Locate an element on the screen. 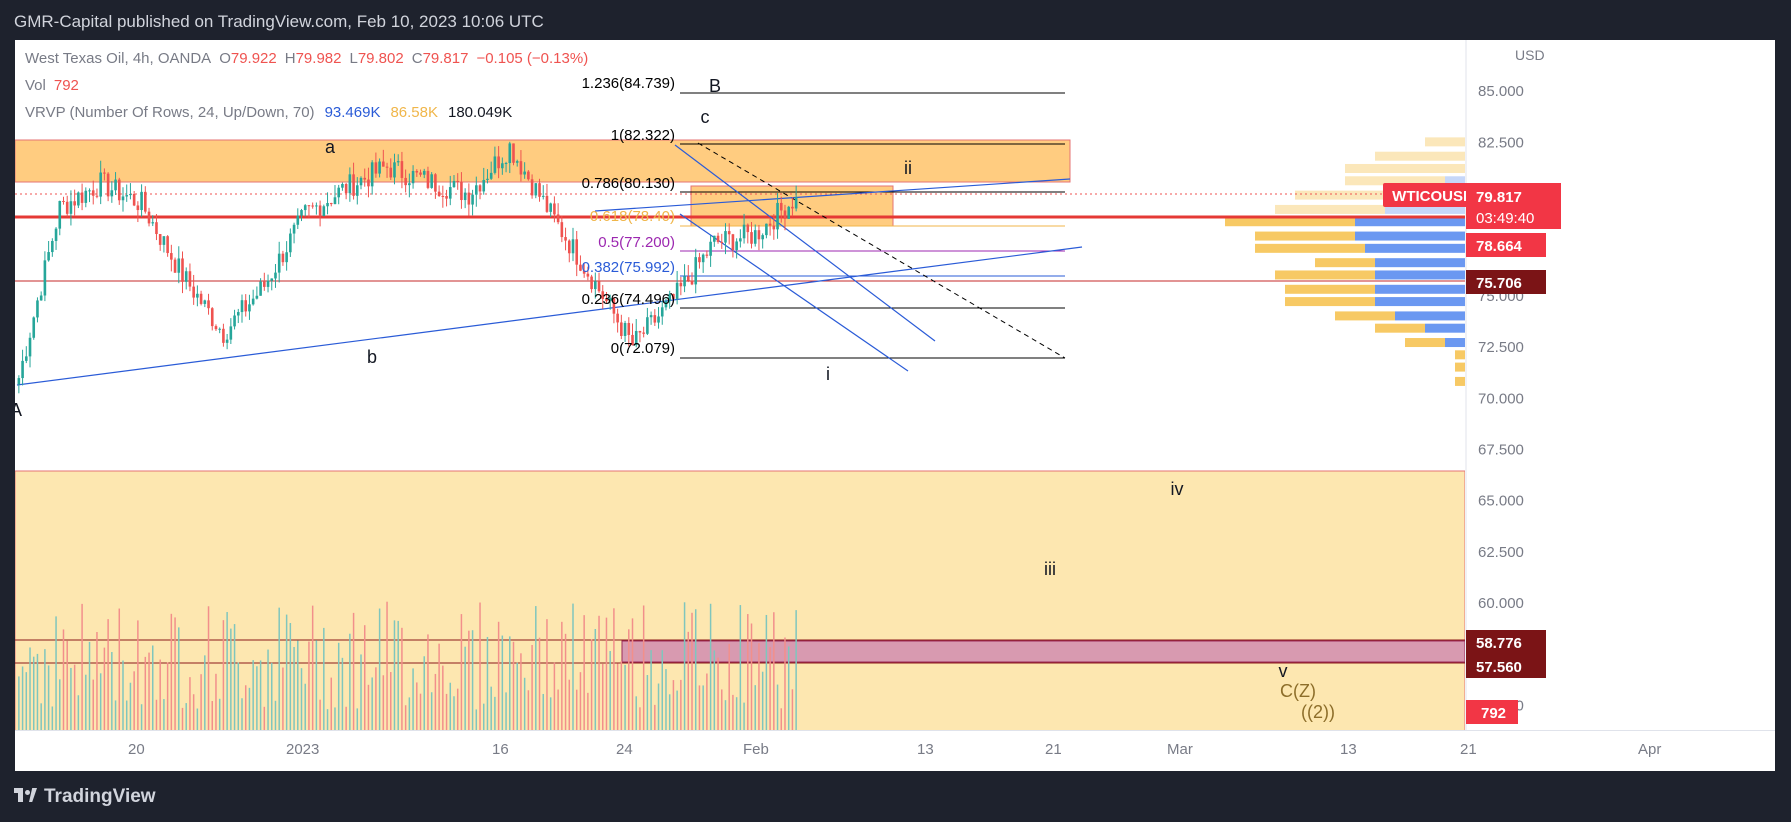  tradingview-logo: TradingView is located at coordinates (85, 797).